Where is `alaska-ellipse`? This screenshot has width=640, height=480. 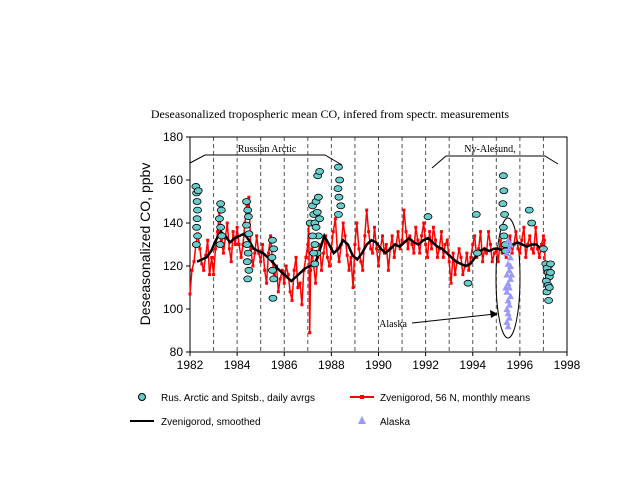 alaska-ellipse is located at coordinates (508, 278).